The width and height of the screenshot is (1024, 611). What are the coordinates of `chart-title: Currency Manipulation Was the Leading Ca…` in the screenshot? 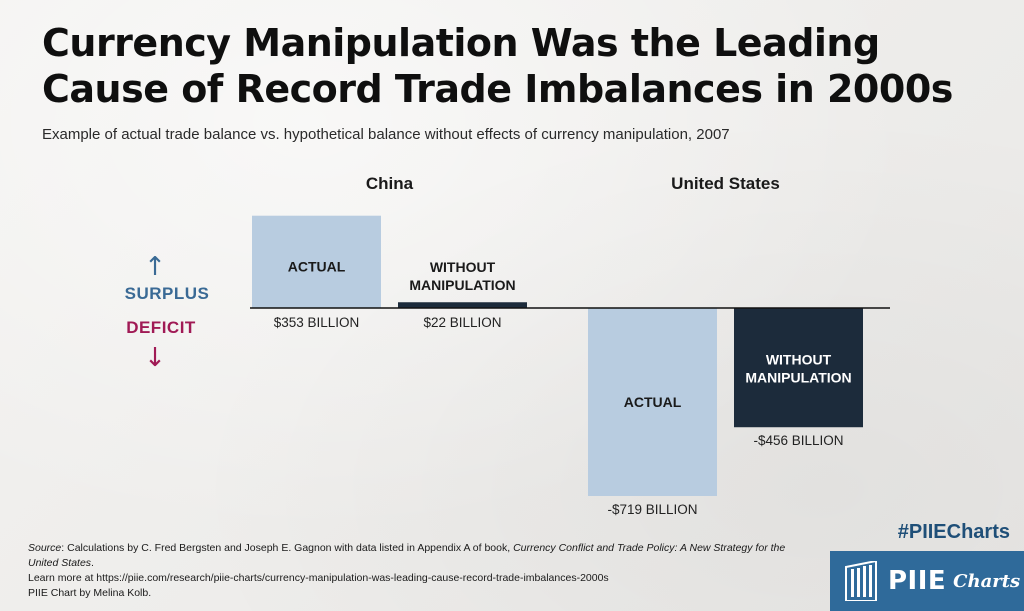 It's located at (497, 66).